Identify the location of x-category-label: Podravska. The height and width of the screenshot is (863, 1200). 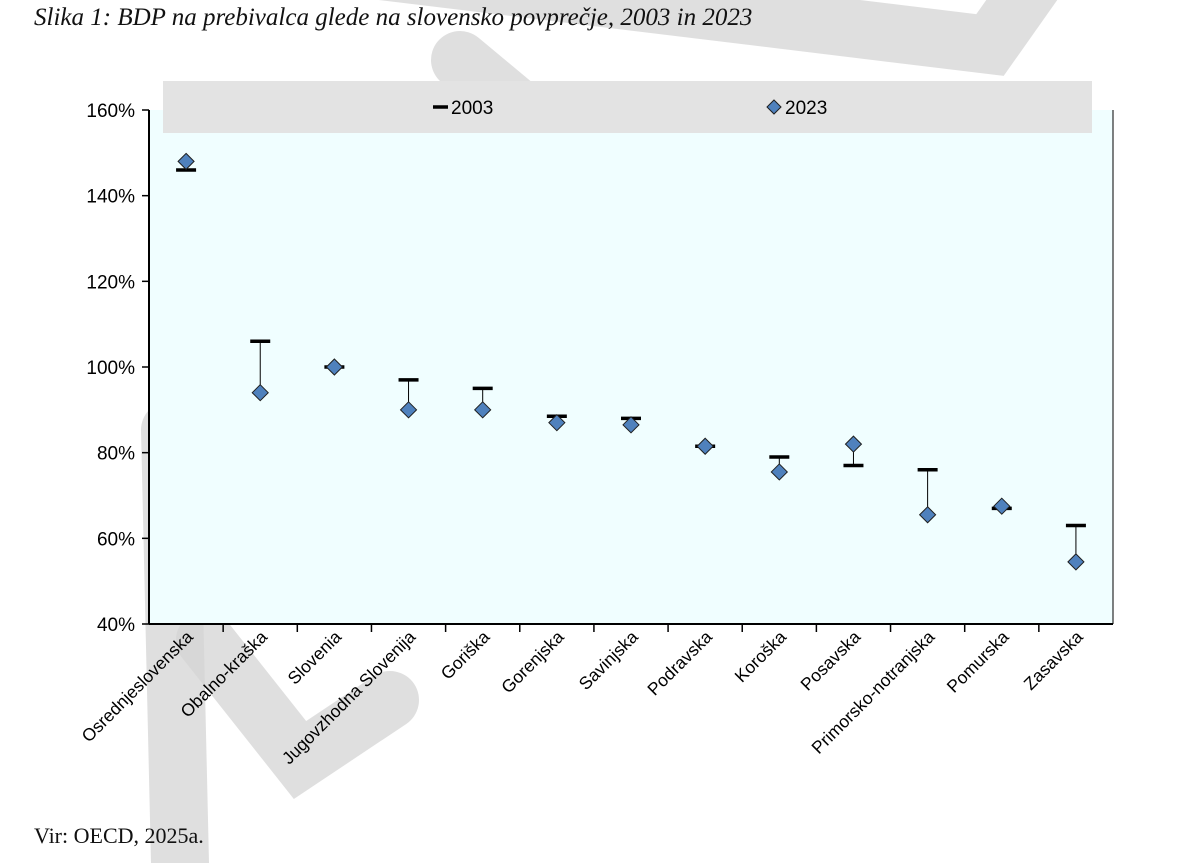
(679, 663).